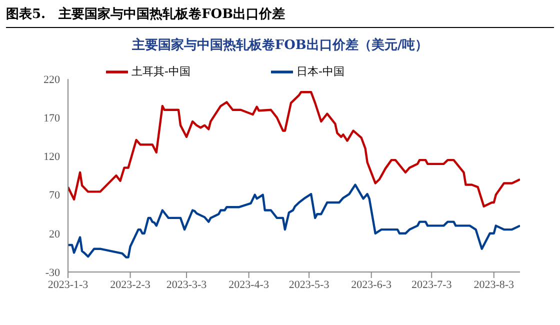  I want to click on x-tick-label: 2023-4-3, so click(249, 284).